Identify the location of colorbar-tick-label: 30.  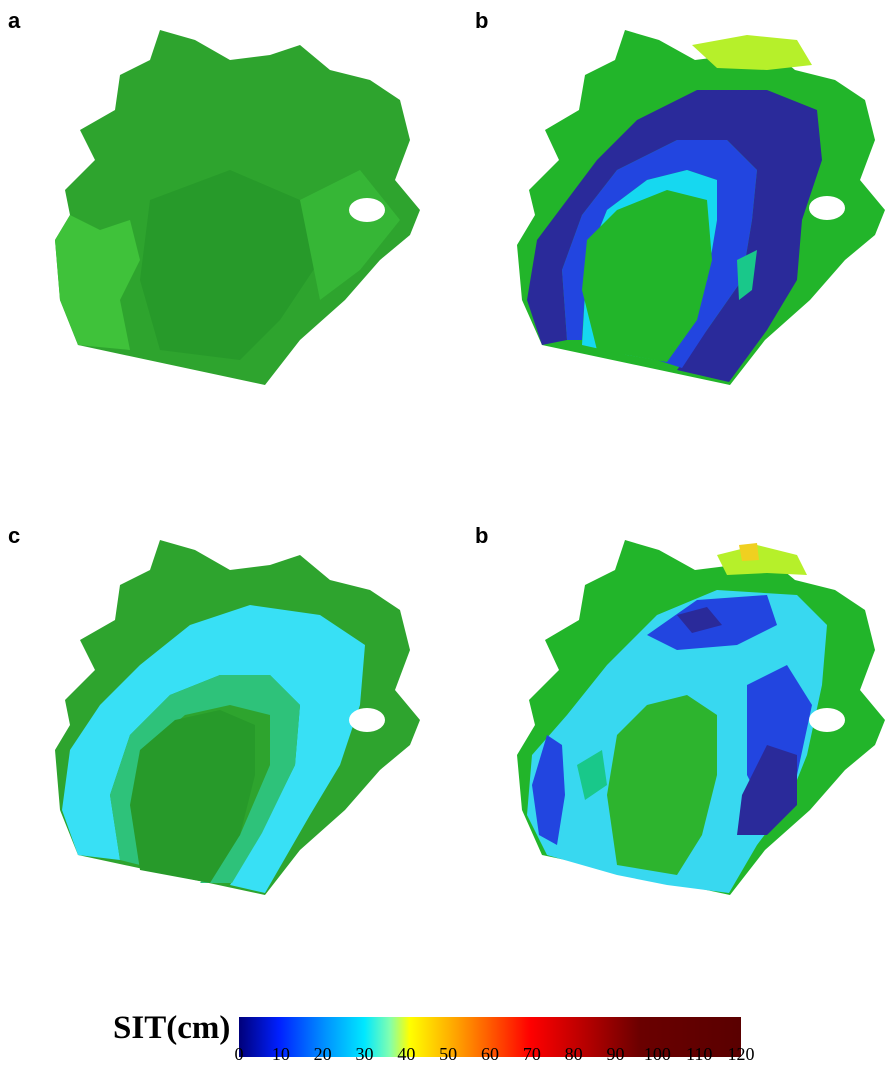
(364, 1054).